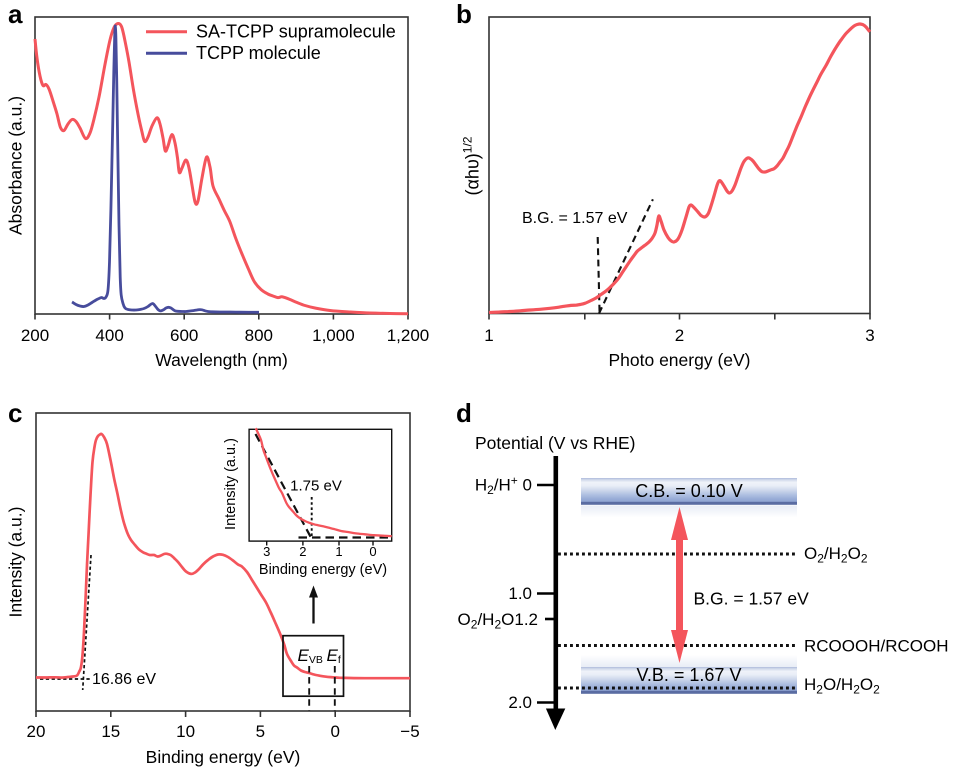 The image size is (961, 780). I want to click on svg-text: 600, so click(184, 335).